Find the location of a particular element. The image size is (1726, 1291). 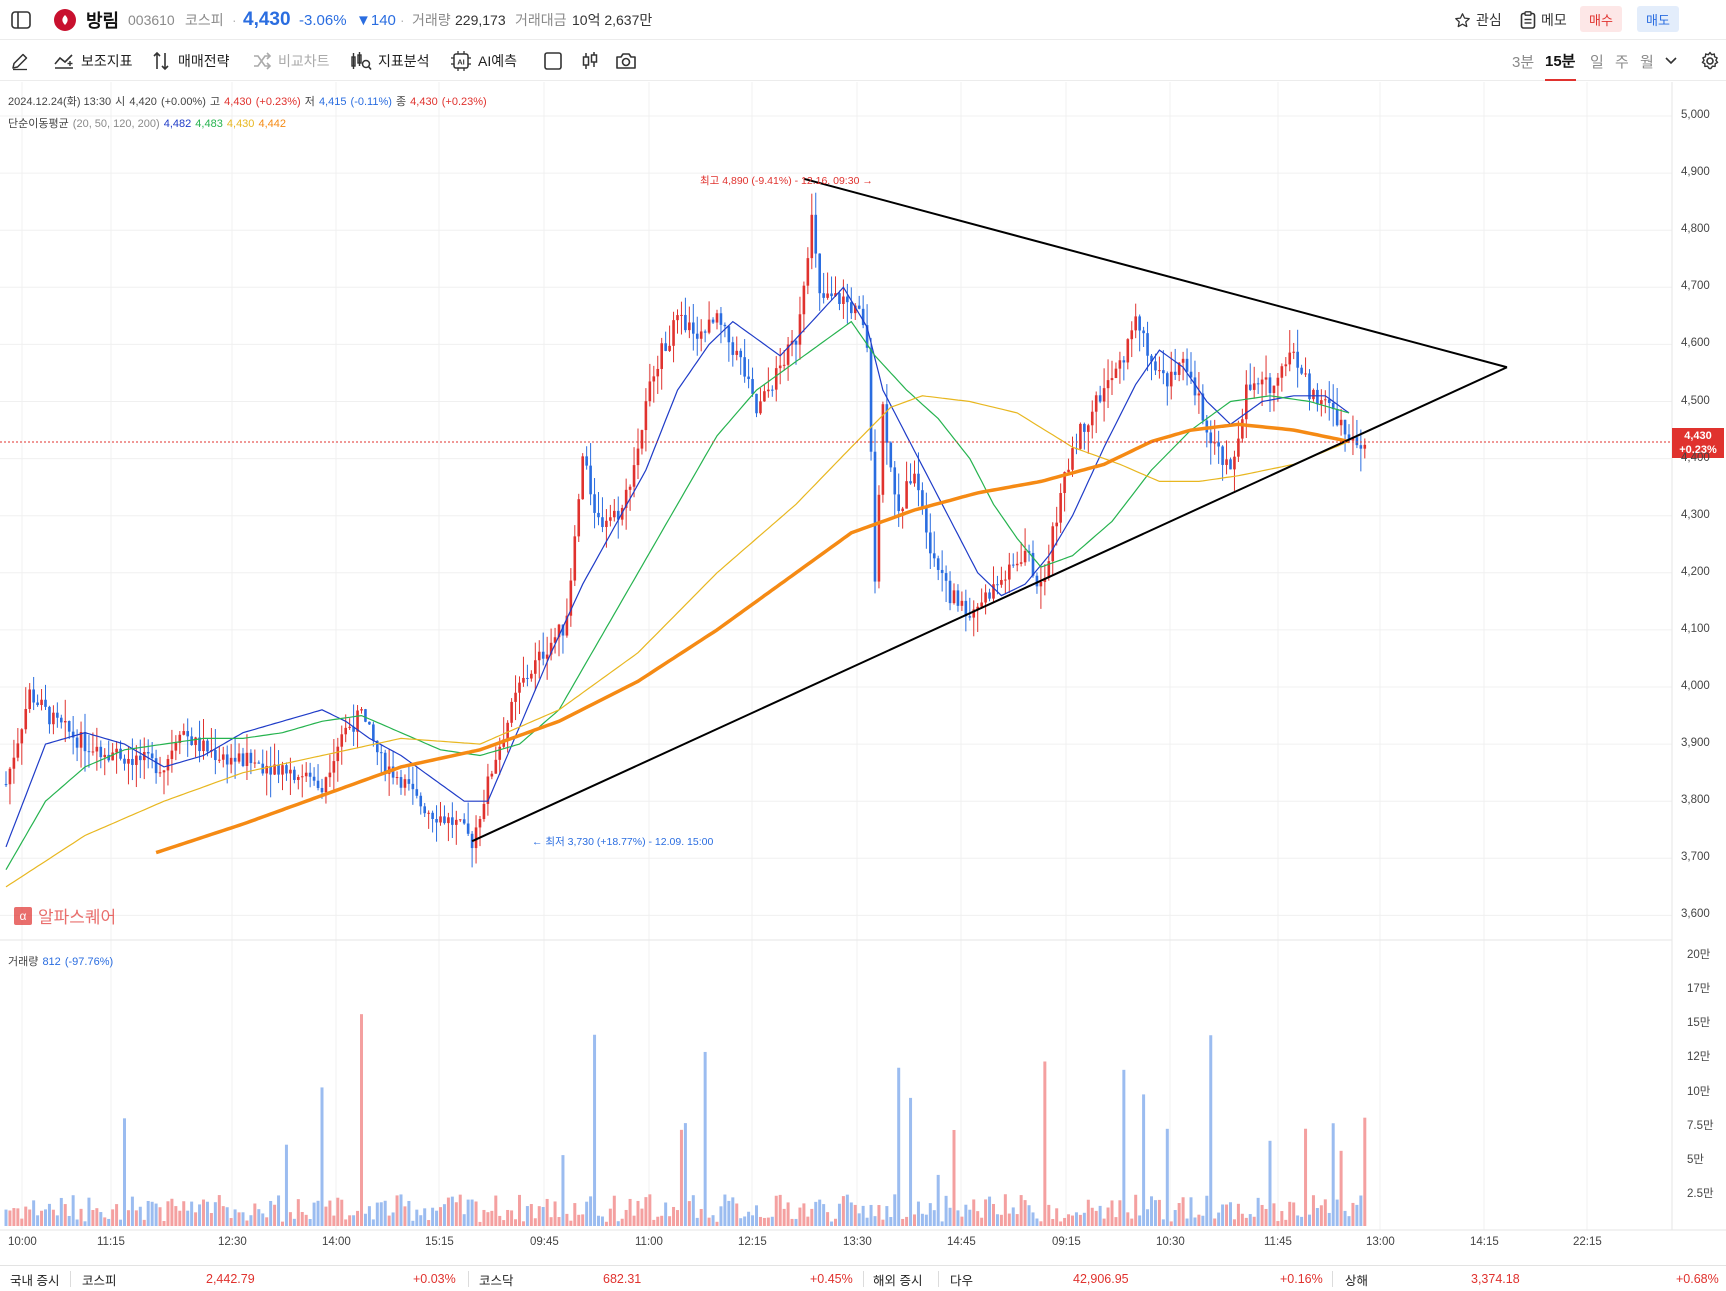

alphasquare-logo-icon: α is located at coordinates (23, 915).